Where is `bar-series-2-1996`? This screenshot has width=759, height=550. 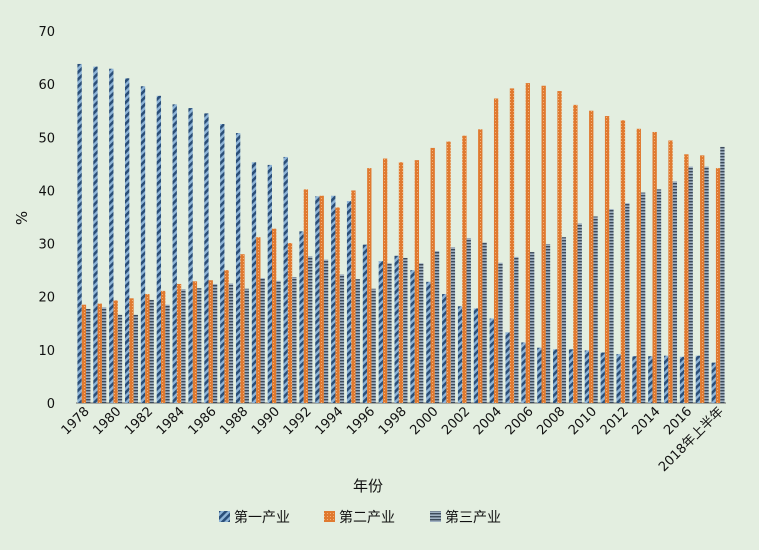 bar-series-2-1996 is located at coordinates (369, 285).